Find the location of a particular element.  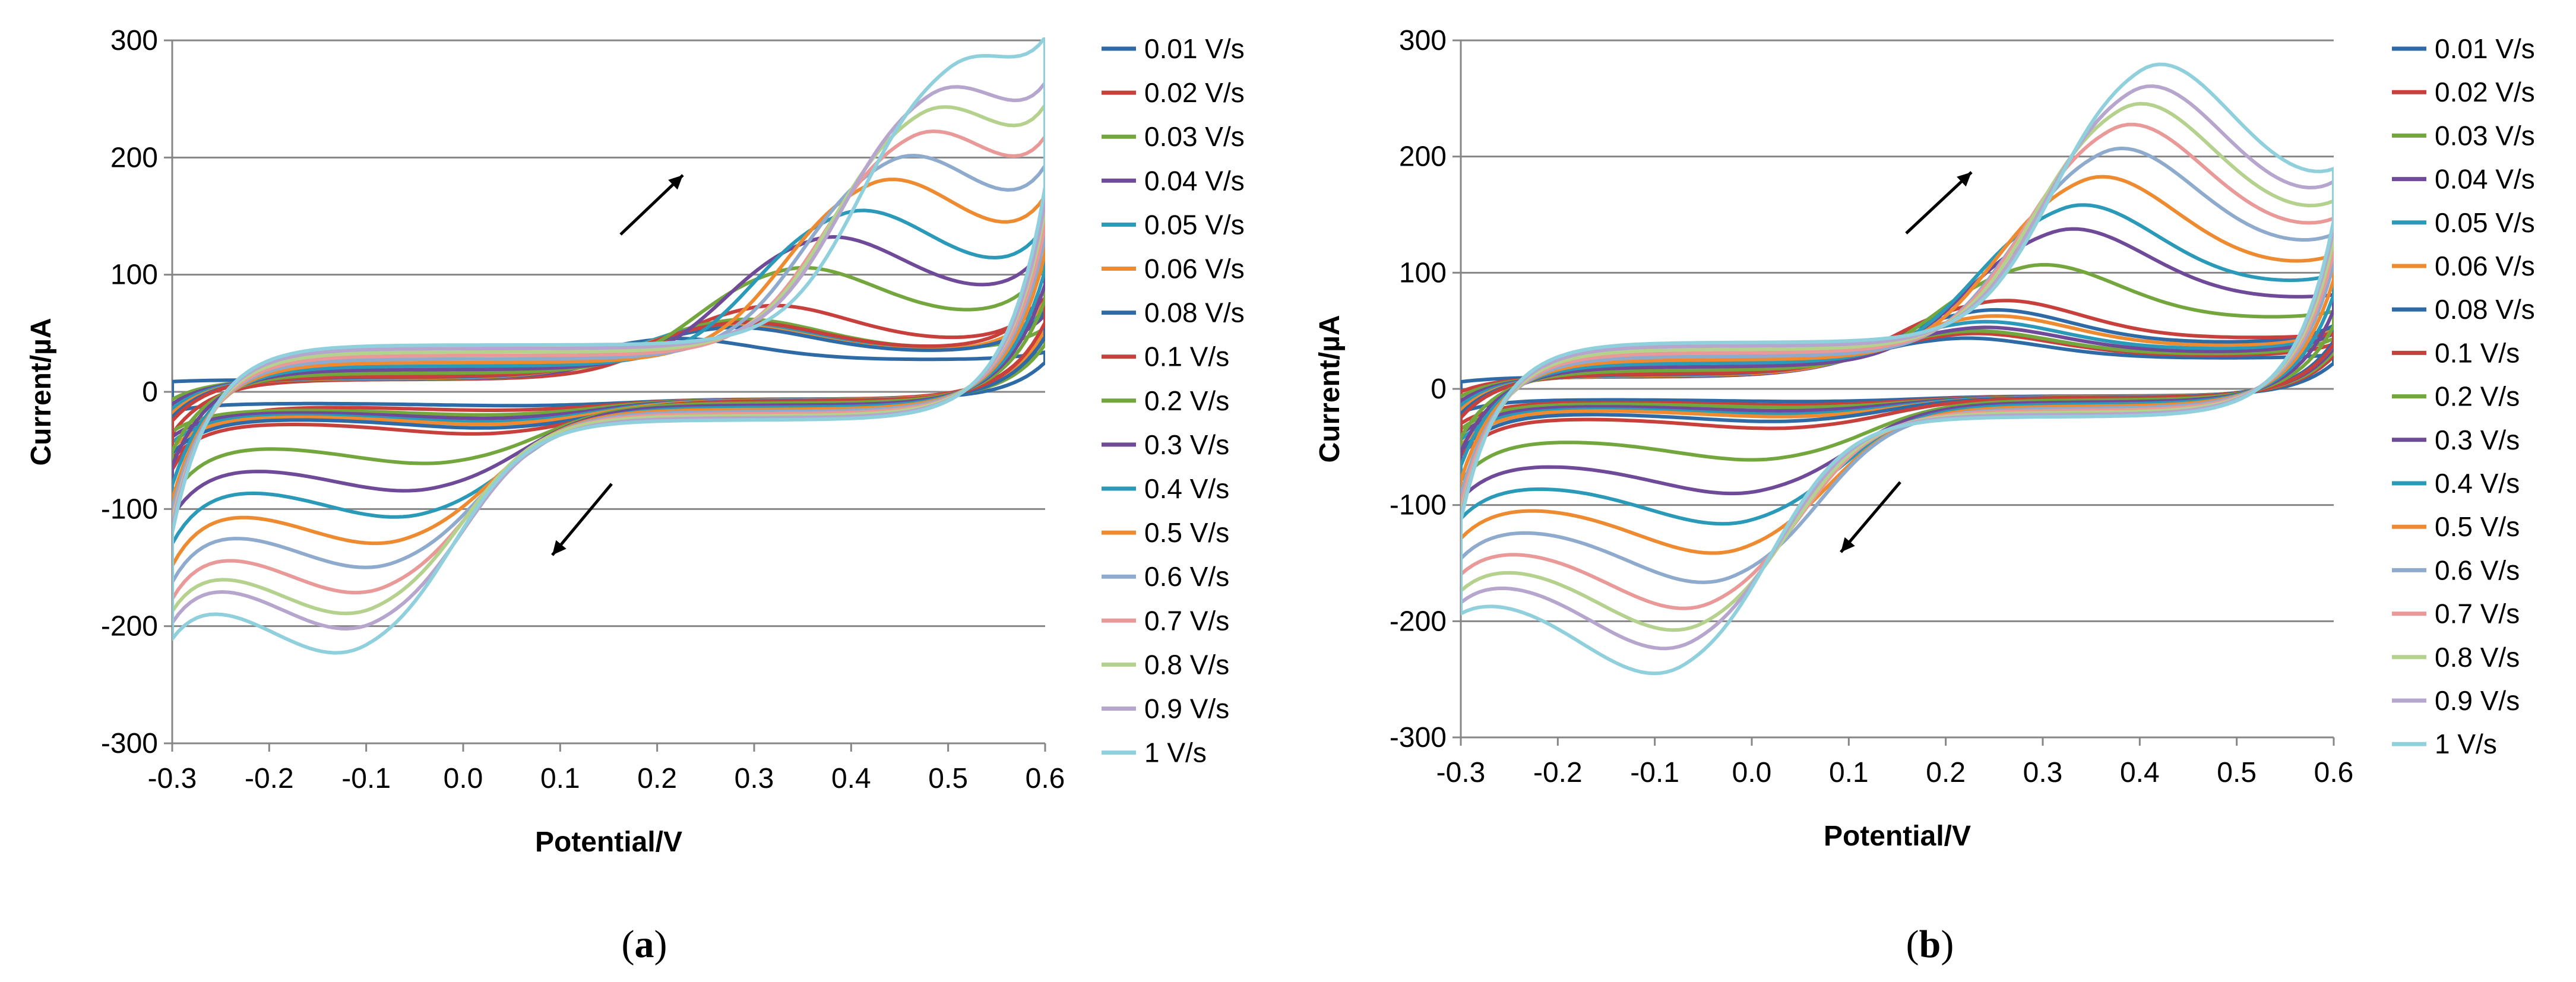

panel-caption: (a) is located at coordinates (644, 945).